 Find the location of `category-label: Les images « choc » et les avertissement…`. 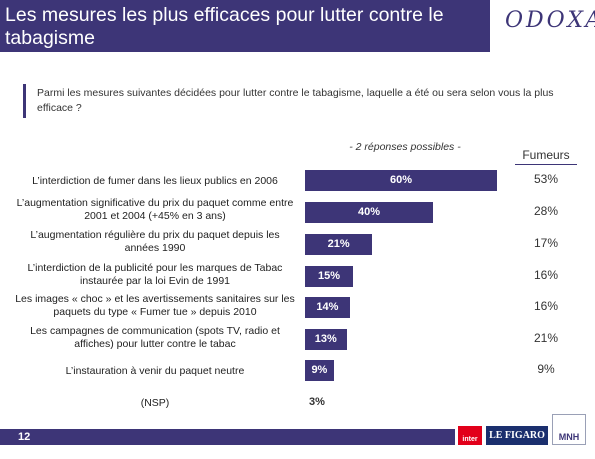

category-label: Les images « choc » et les avertissement… is located at coordinates (155, 305).